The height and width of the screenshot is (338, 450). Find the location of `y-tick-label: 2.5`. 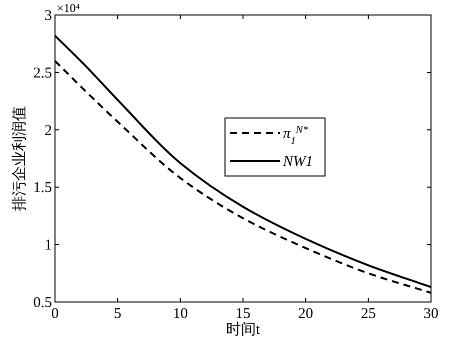

y-tick-label: 2.5 is located at coordinates (42, 73).